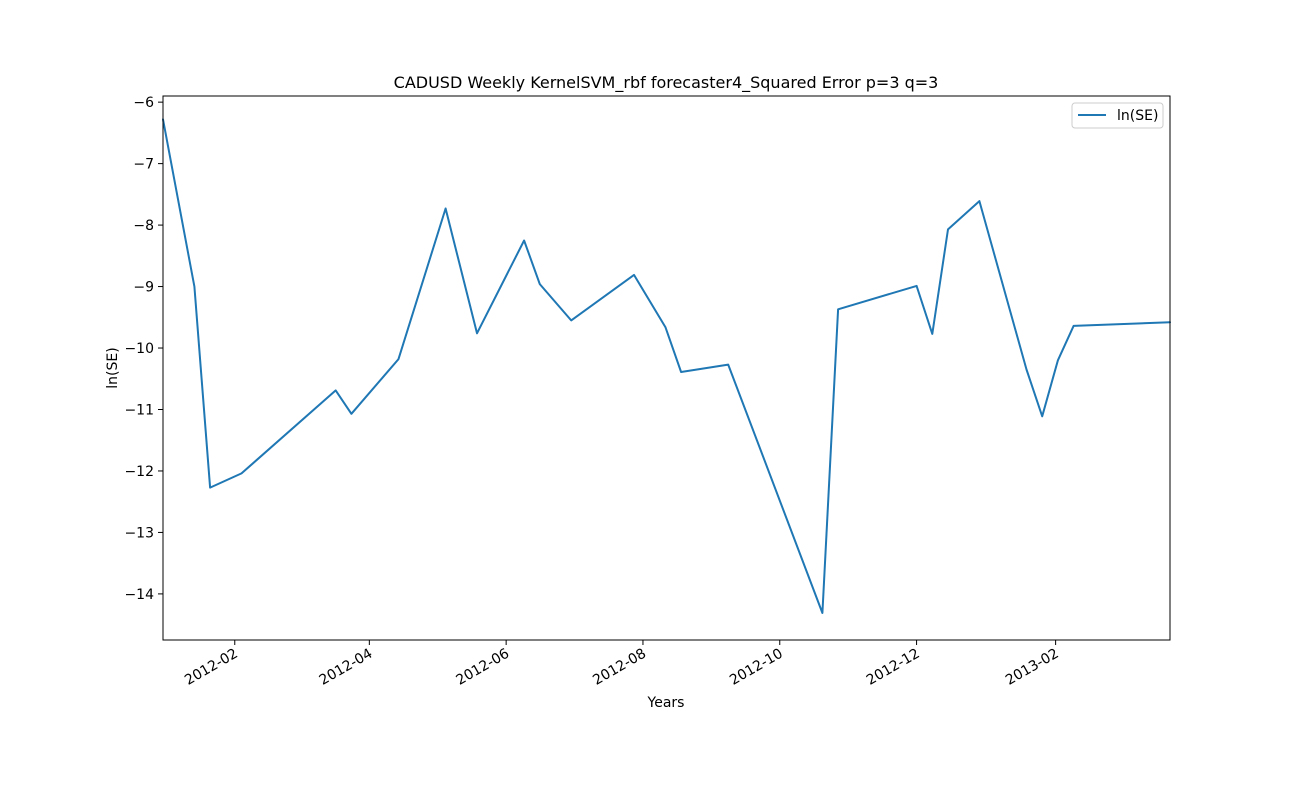  What do you see at coordinates (666, 703) in the screenshot?
I see `x-axis-label: Years` at bounding box center [666, 703].